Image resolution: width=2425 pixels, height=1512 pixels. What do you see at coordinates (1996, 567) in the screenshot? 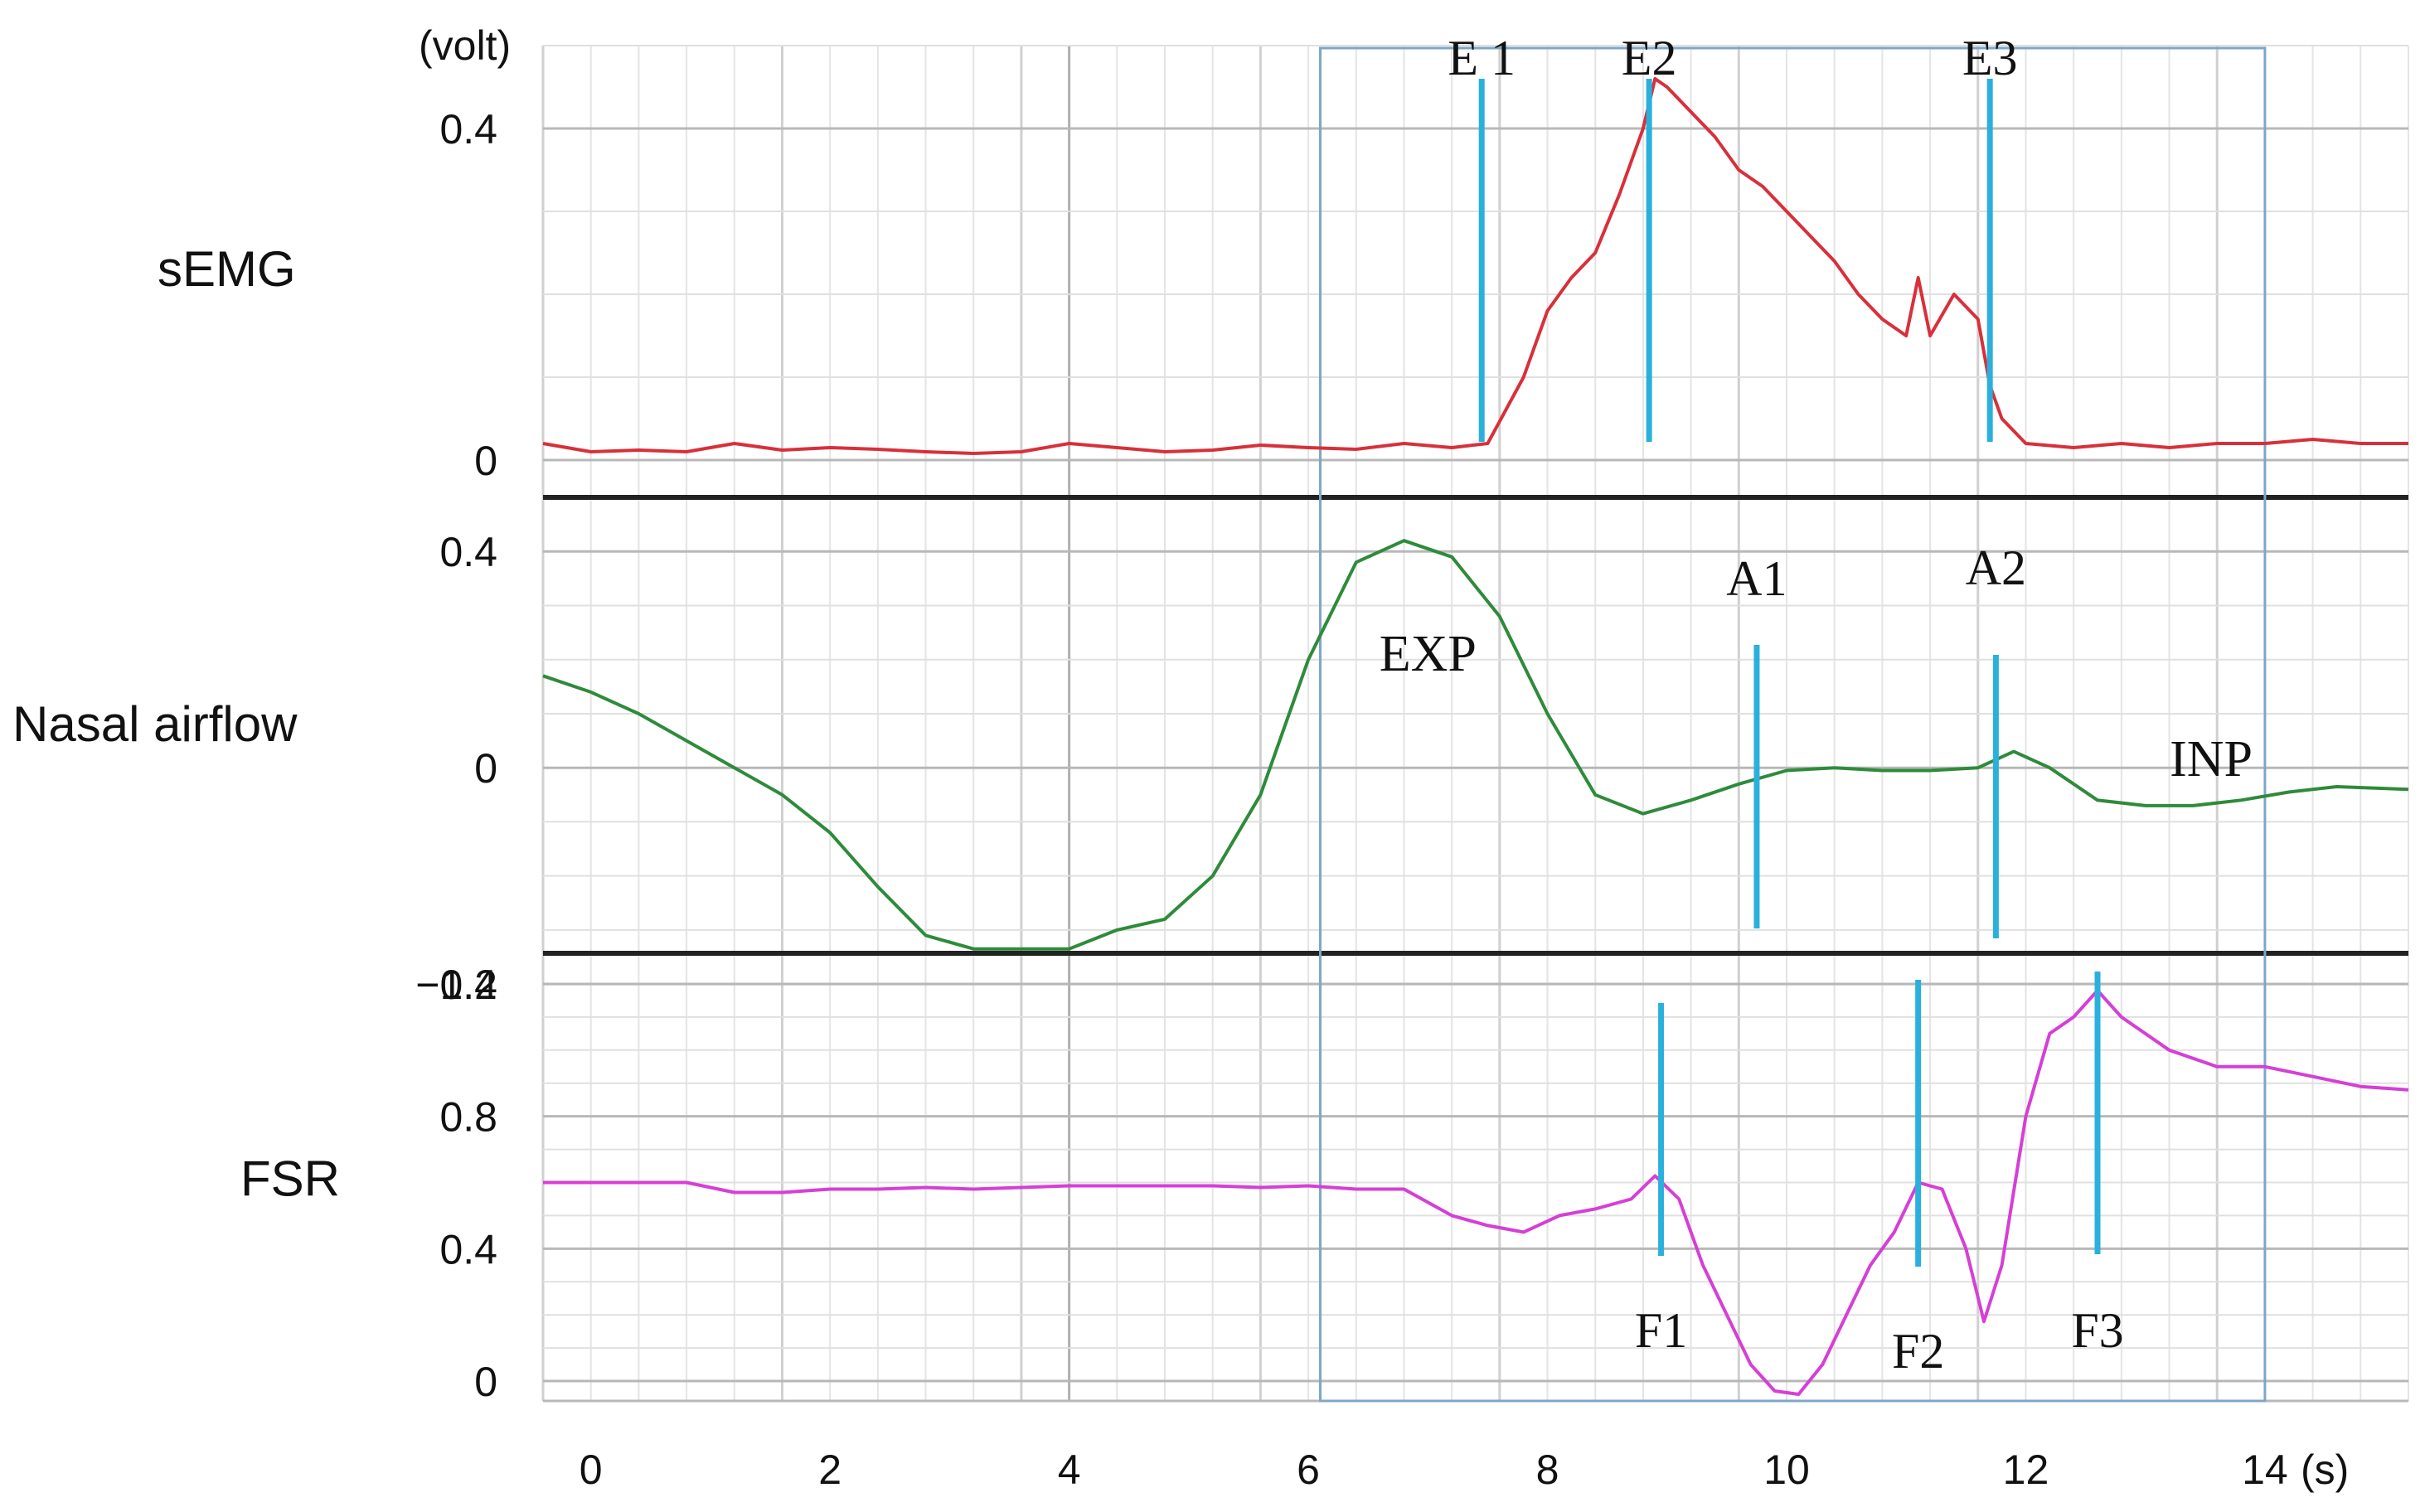
I see `event-label-a2: A2` at bounding box center [1996, 567].